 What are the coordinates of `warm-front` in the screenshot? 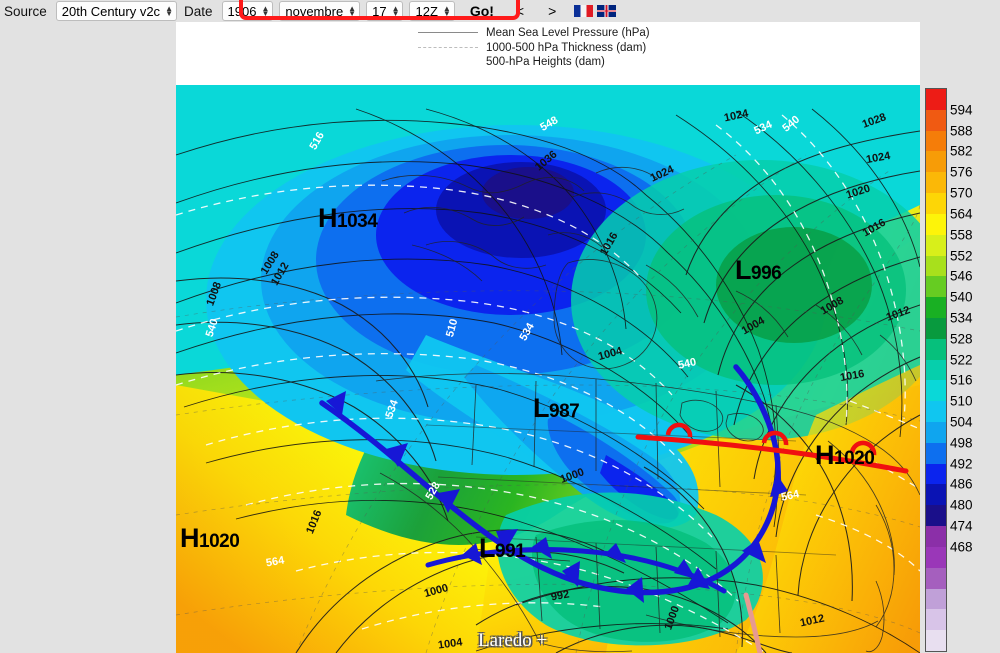 It's located at (772, 454).